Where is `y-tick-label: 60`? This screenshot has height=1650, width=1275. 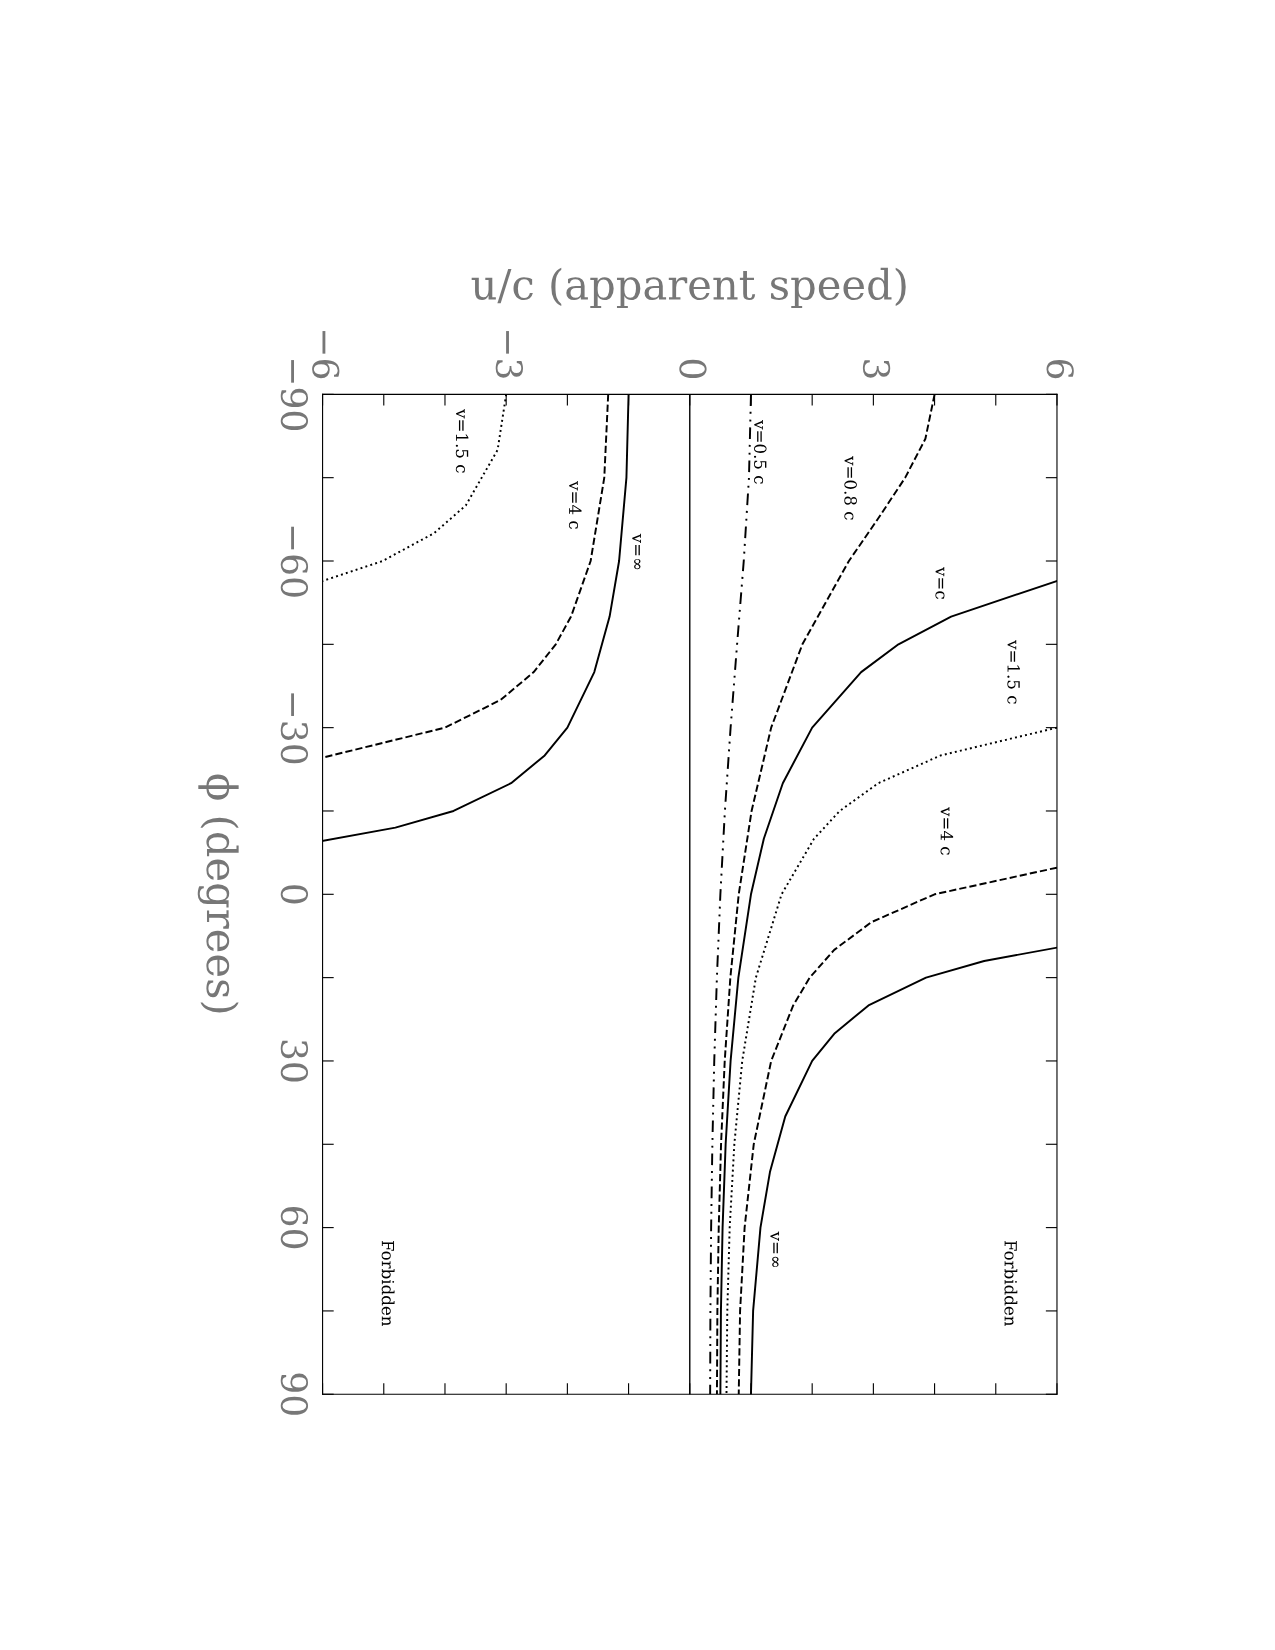 y-tick-label: 60 is located at coordinates (294, 1228).